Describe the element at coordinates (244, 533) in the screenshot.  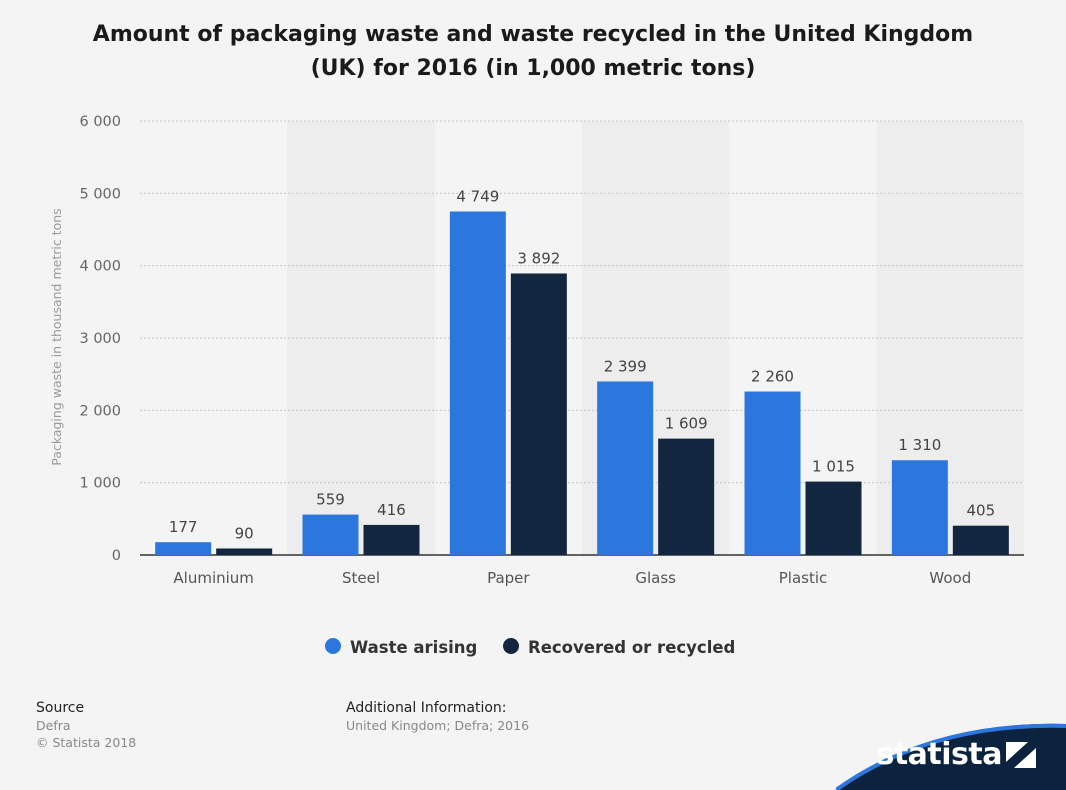
I see `bar-value-label: 90` at that location.